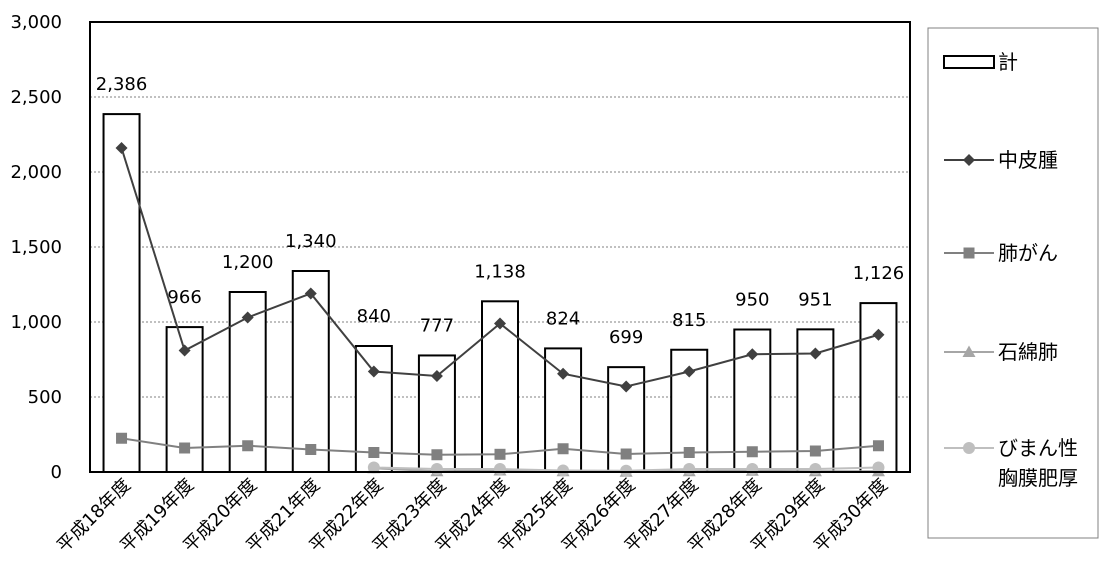 This screenshot has height=586, width=1115. I want to click on y-axis-ticks: 0 500 1,000 1,500 2,000 2,500 3,000, so click(36, 247).